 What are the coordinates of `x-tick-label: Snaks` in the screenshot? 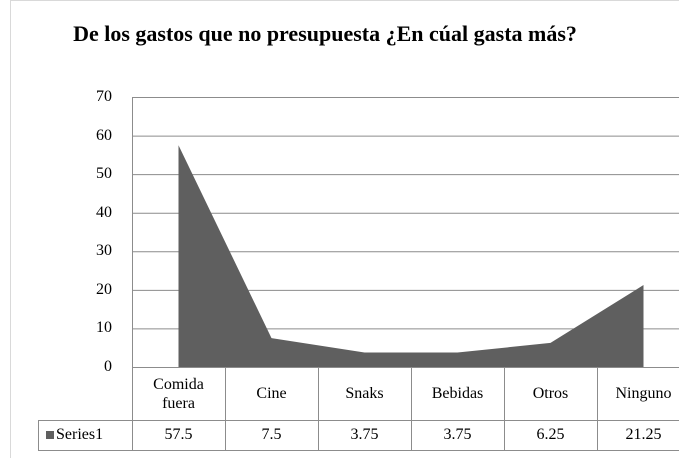 It's located at (364, 393).